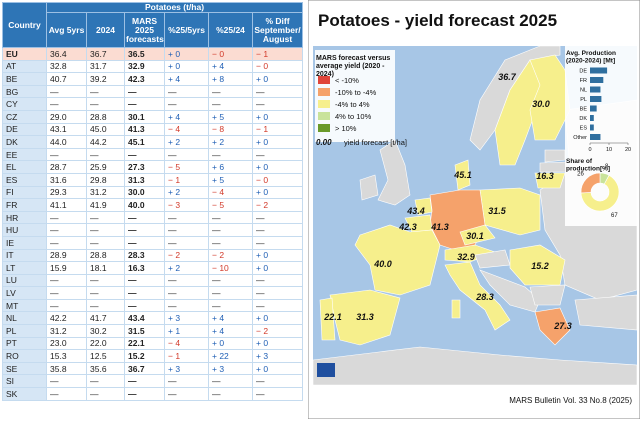 This screenshot has height=424, width=640. What do you see at coordinates (230, 192) in the screenshot?
I see `value-cell: − 4` at bounding box center [230, 192].